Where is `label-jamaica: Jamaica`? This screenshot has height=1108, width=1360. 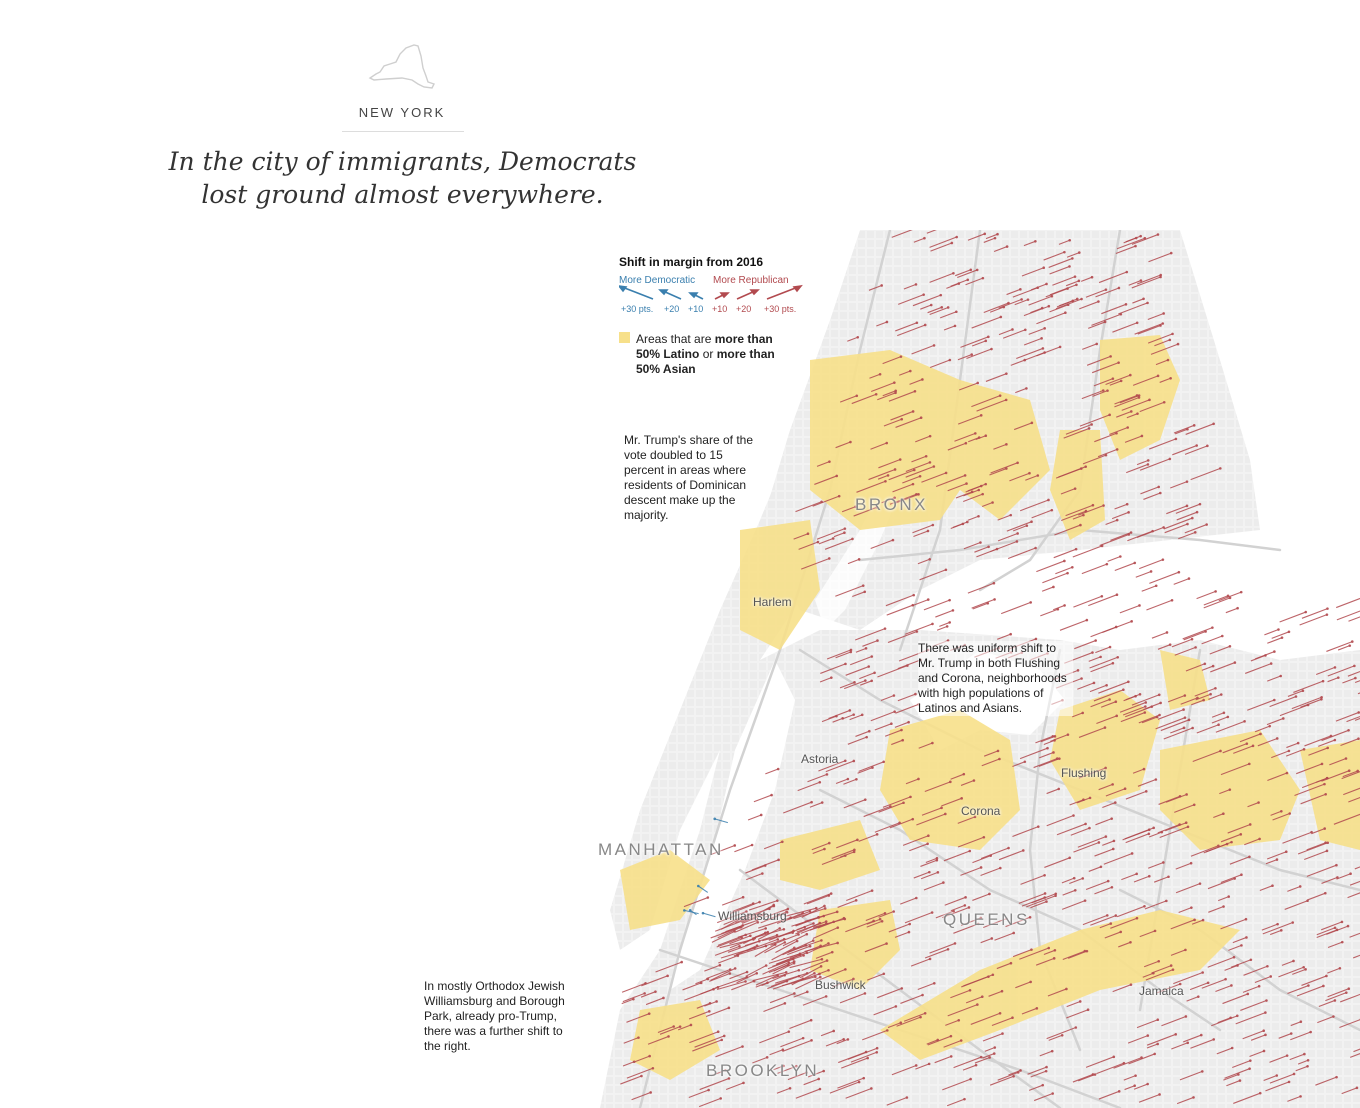 label-jamaica: Jamaica is located at coordinates (1161, 991).